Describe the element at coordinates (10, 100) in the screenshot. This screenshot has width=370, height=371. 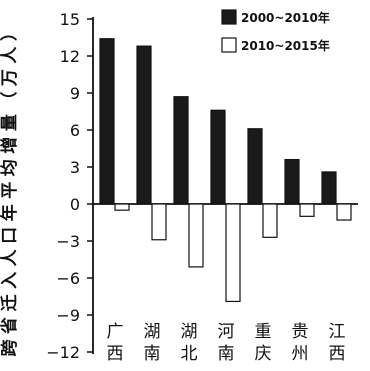
I see `y-axis-title-char: （` at that location.